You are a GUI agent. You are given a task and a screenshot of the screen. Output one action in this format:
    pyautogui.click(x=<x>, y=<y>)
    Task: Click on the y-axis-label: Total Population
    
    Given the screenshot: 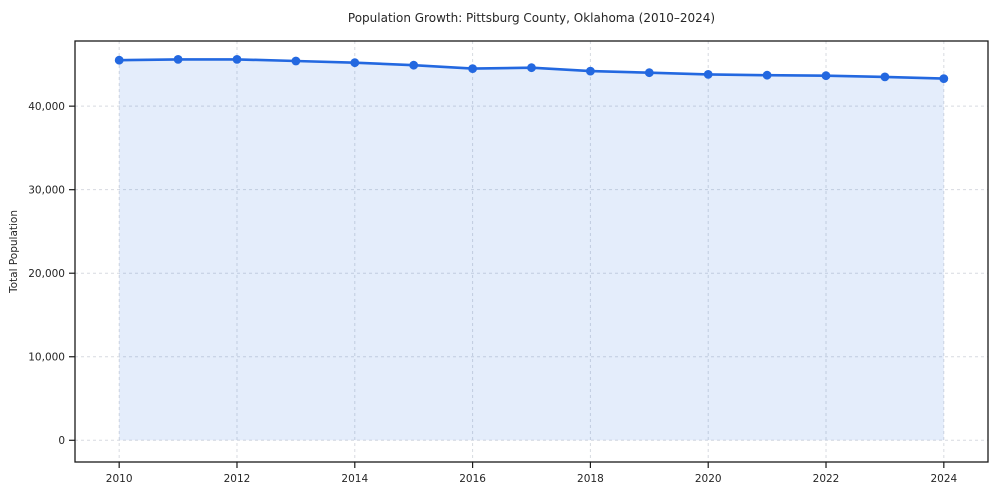 What is the action you would take?
    pyautogui.click(x=14, y=252)
    